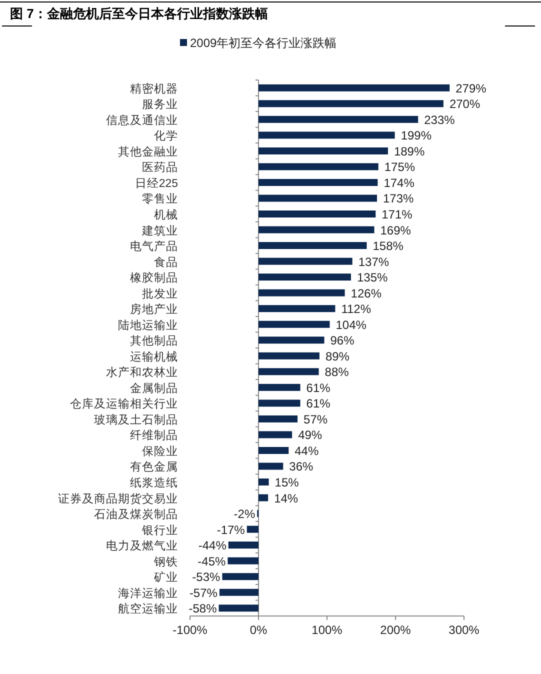  Describe the element at coordinates (154, 309) in the screenshot. I see `y-tick-label: 房地产业` at that location.